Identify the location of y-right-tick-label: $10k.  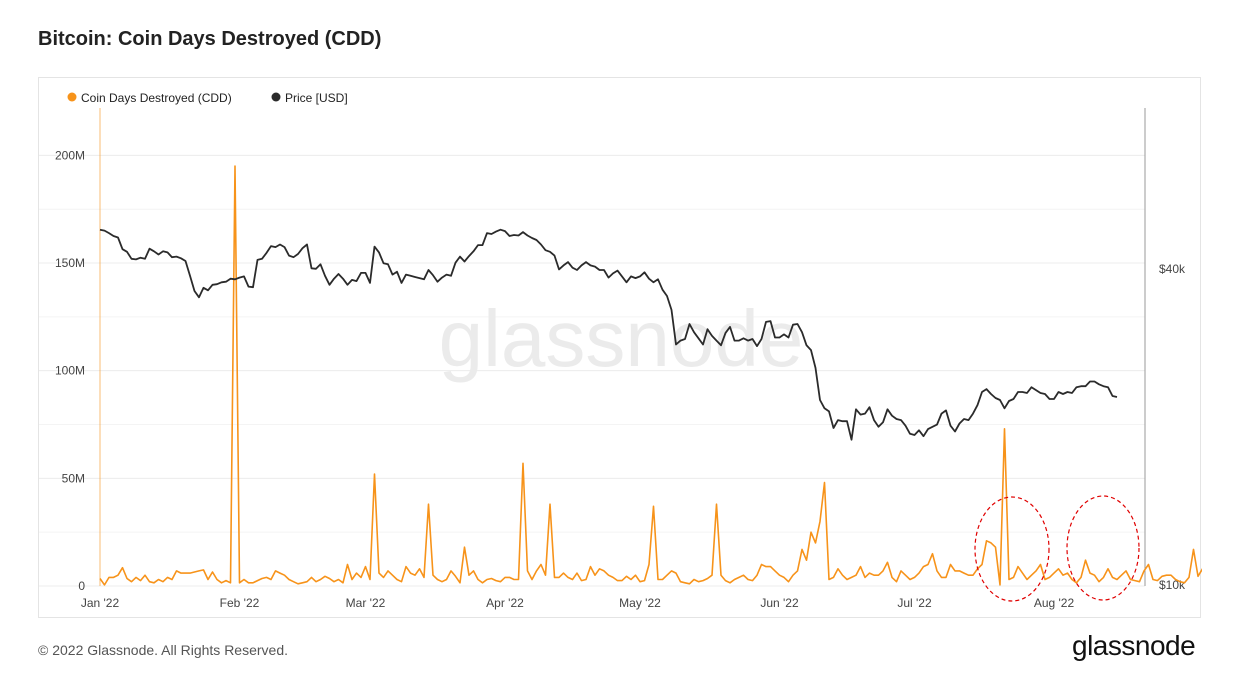
(1172, 585).